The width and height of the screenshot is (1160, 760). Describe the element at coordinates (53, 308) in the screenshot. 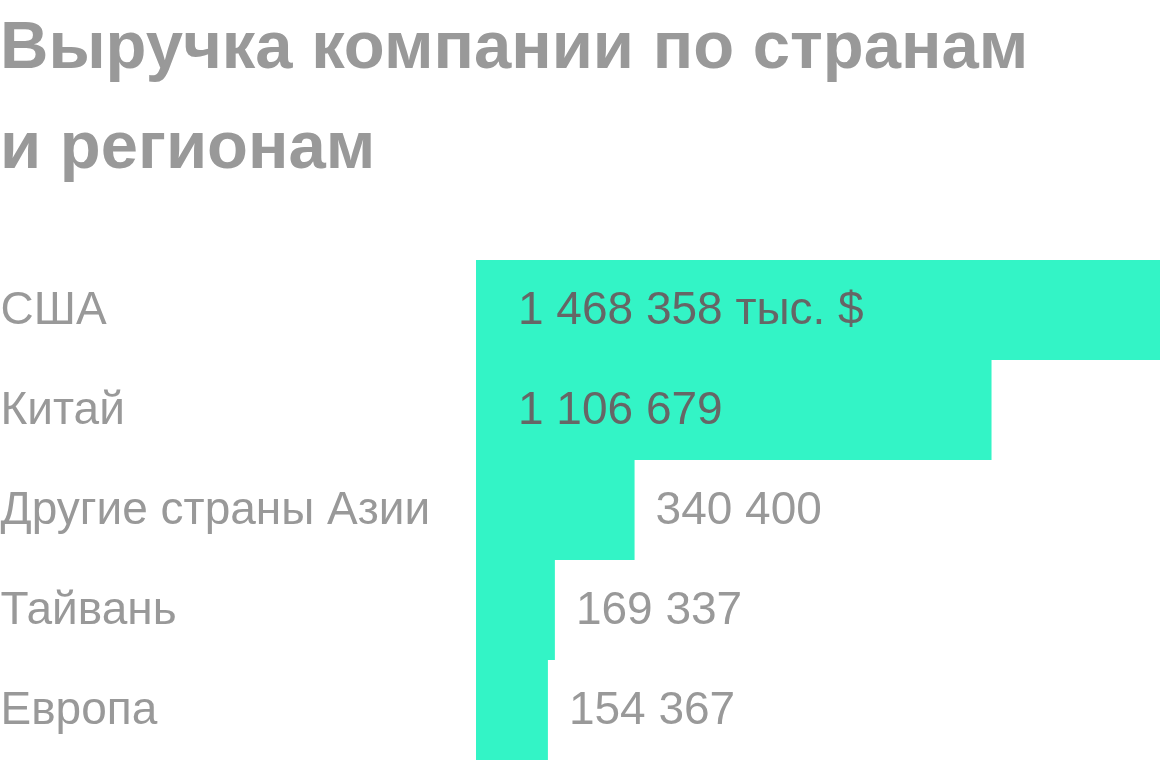

I see `y-tick-label: США` at that location.